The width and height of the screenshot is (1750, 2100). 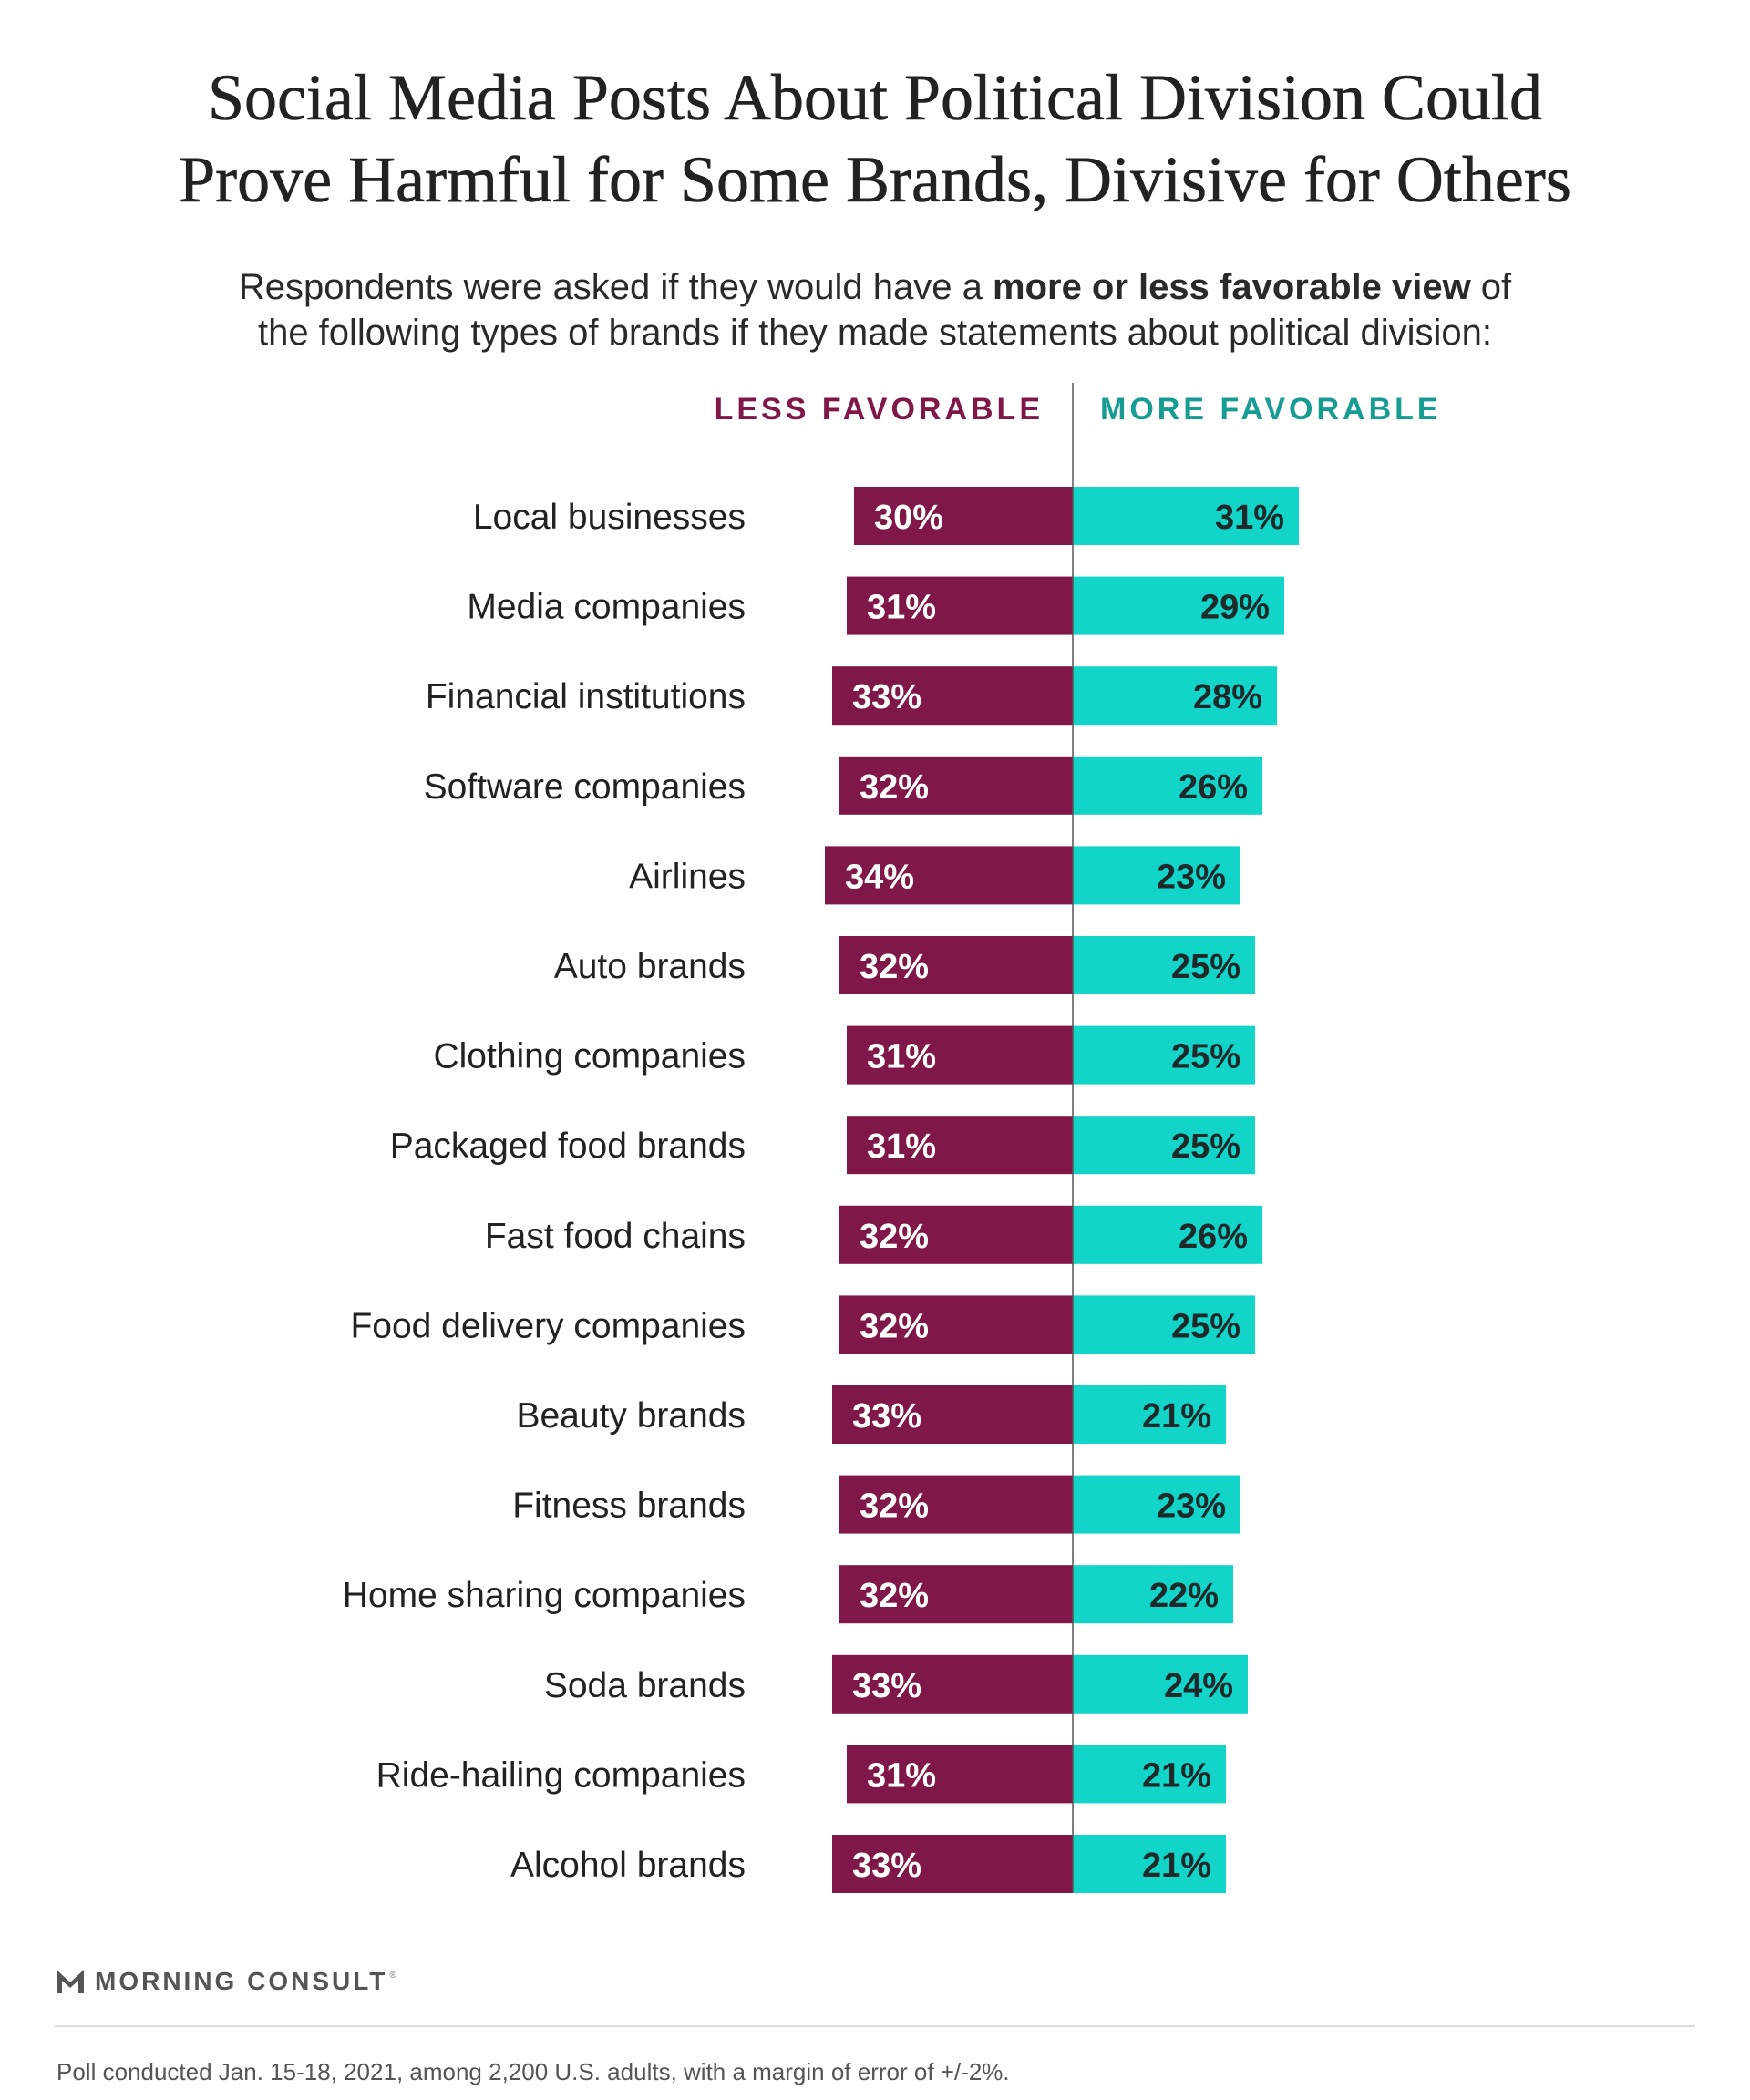 What do you see at coordinates (1250, 518) in the screenshot?
I see `data-label-more-favorable: 31%` at bounding box center [1250, 518].